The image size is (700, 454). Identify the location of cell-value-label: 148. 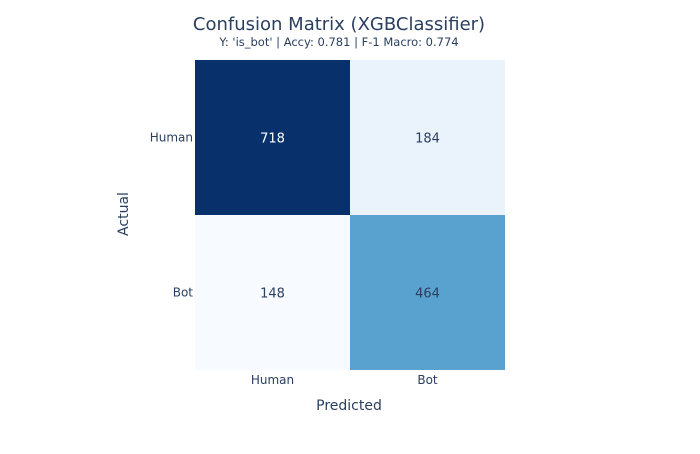
(272, 294).